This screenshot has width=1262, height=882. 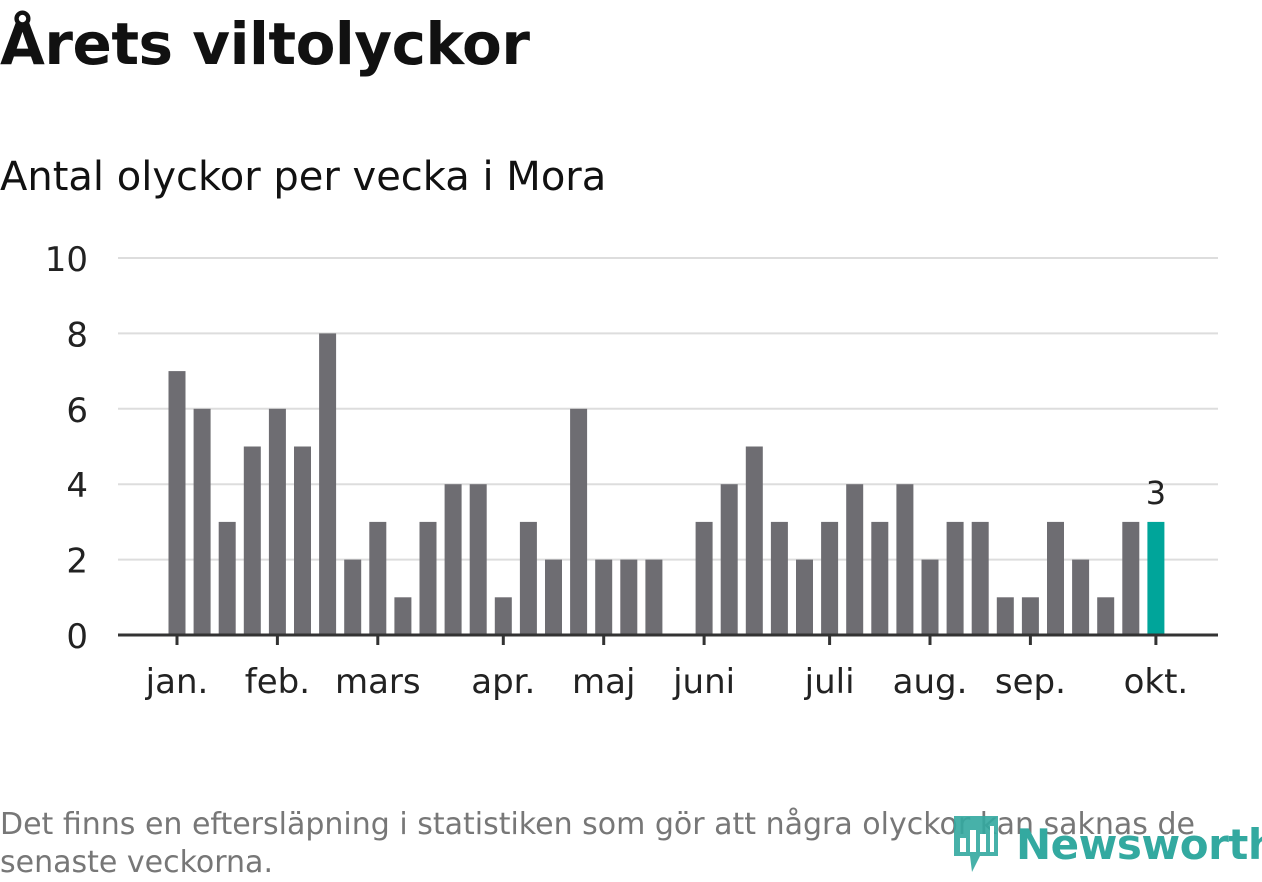 I want to click on newsworthy-logo: Newsworthy, so click(x=1106, y=844).